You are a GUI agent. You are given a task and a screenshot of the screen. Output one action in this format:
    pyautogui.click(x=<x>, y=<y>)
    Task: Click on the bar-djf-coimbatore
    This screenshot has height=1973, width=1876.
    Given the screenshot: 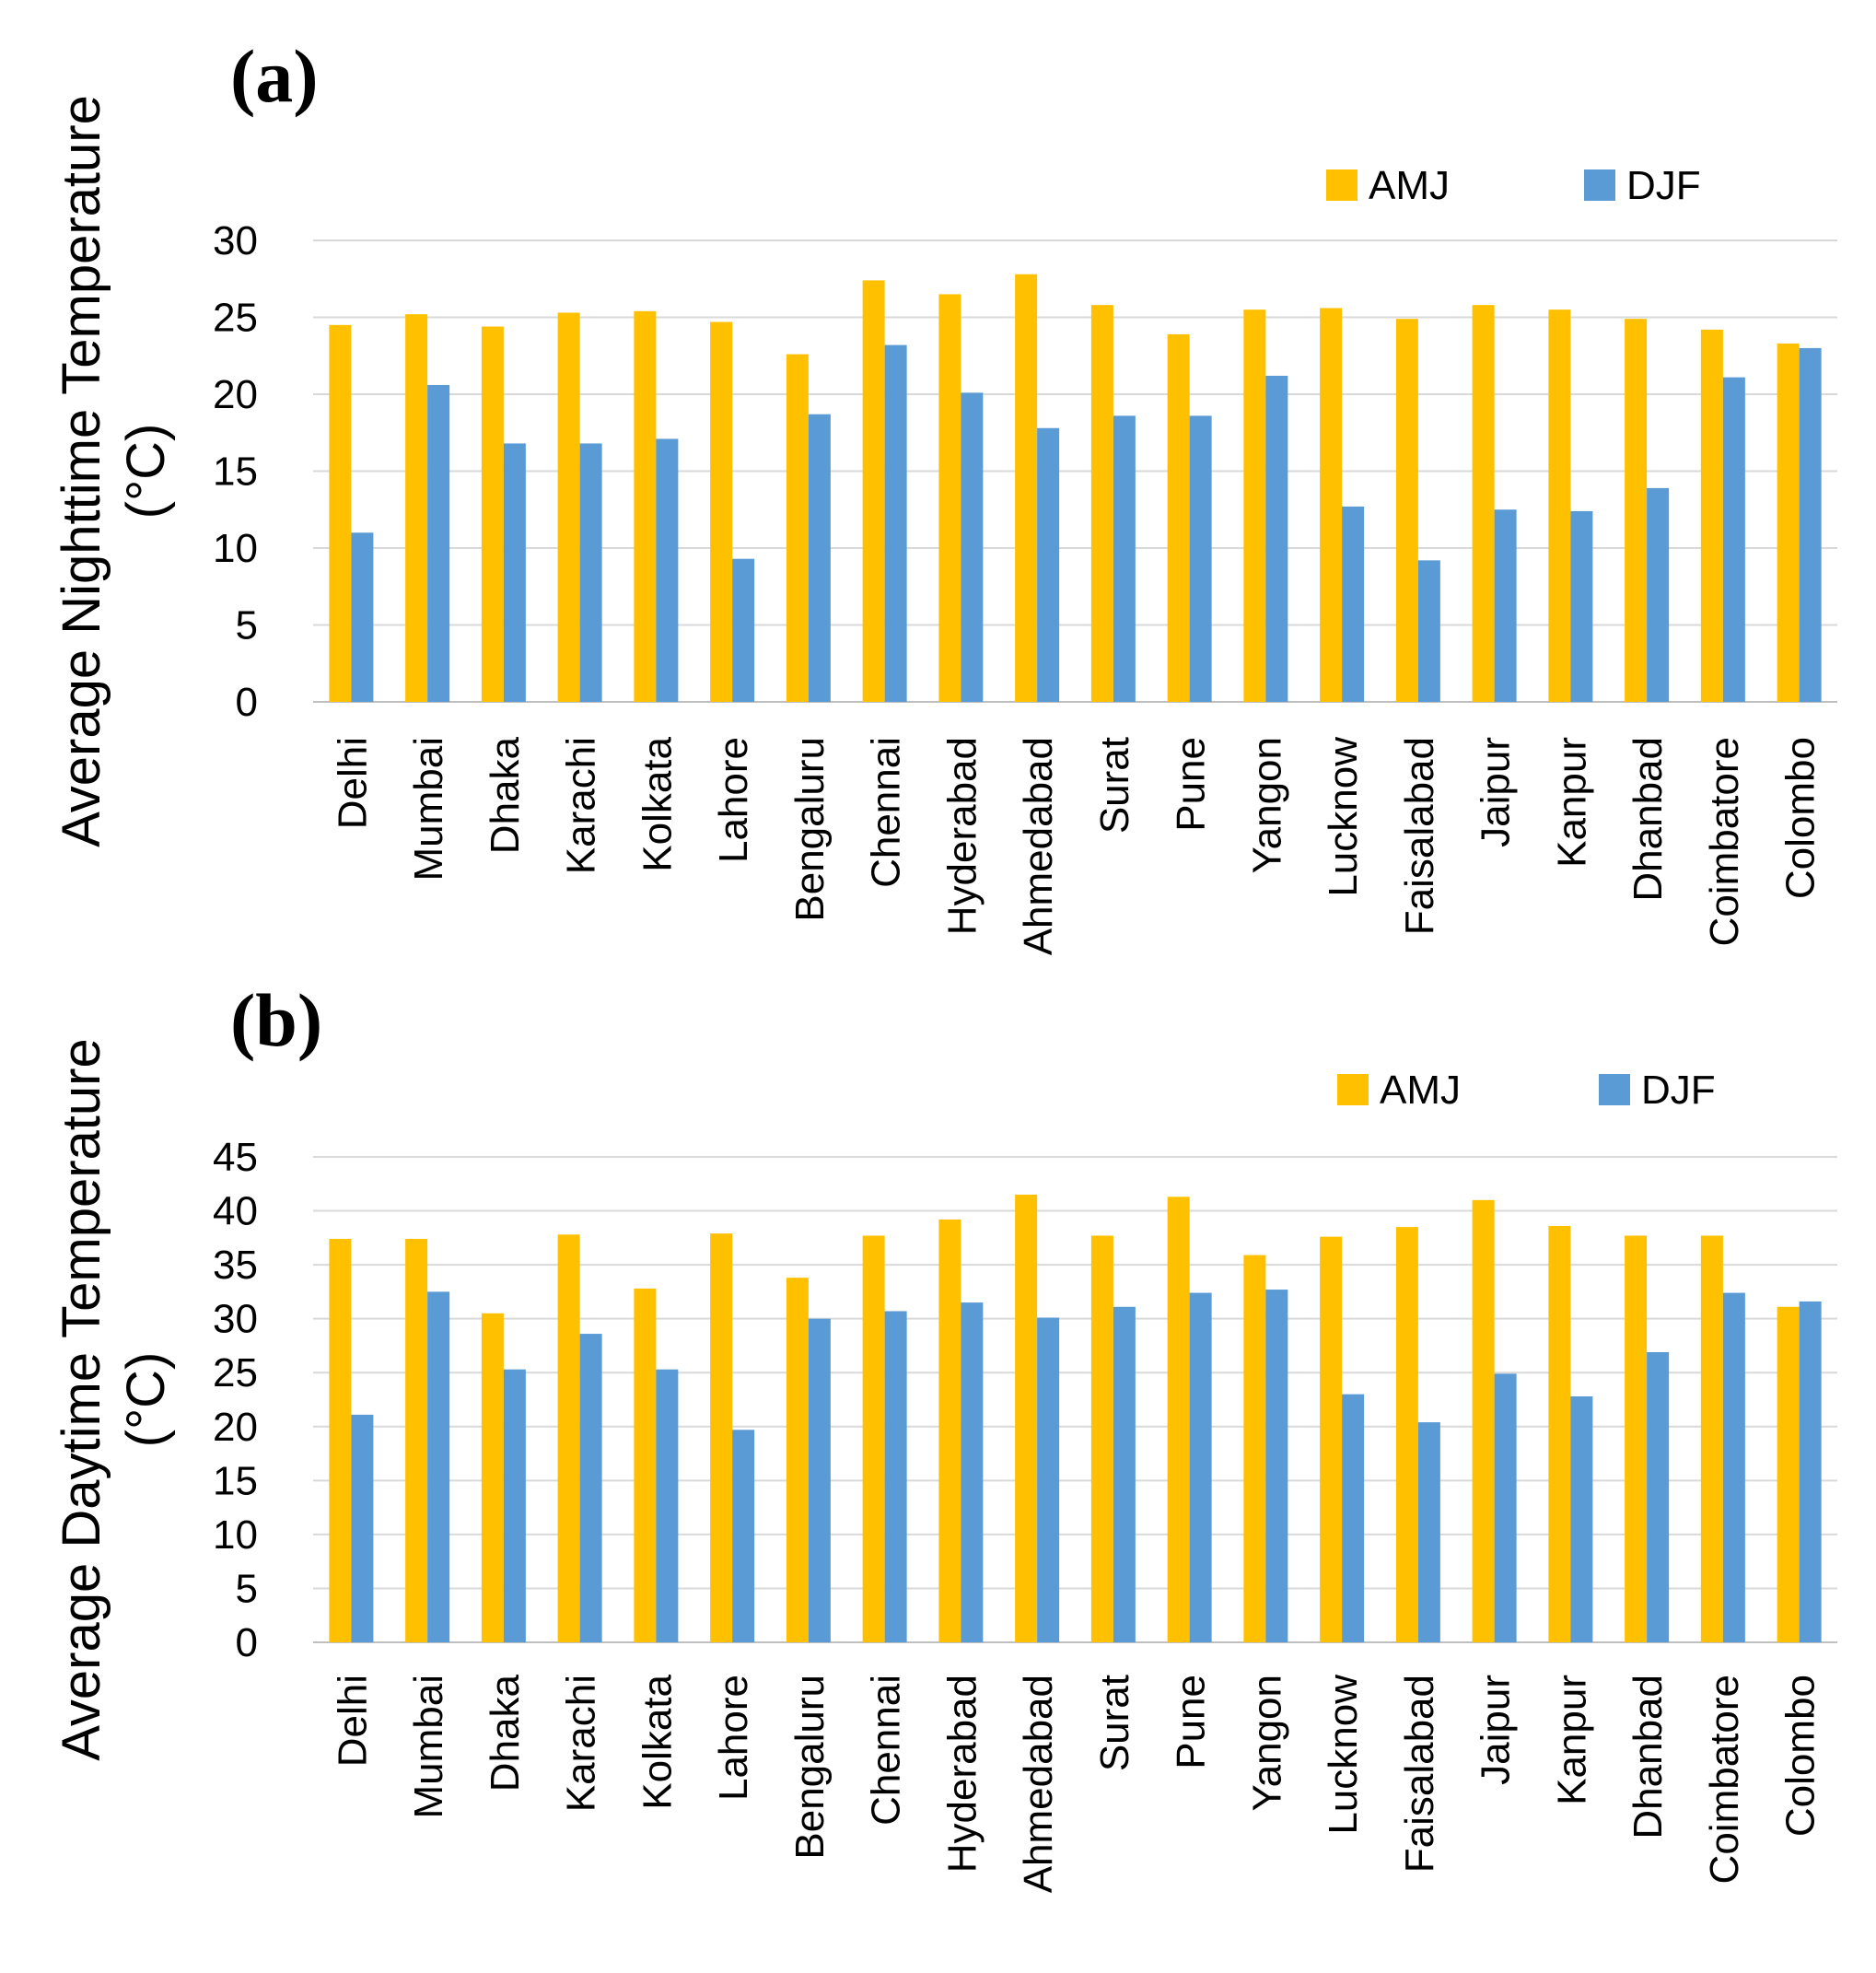 What is the action you would take?
    pyautogui.click(x=1733, y=1467)
    